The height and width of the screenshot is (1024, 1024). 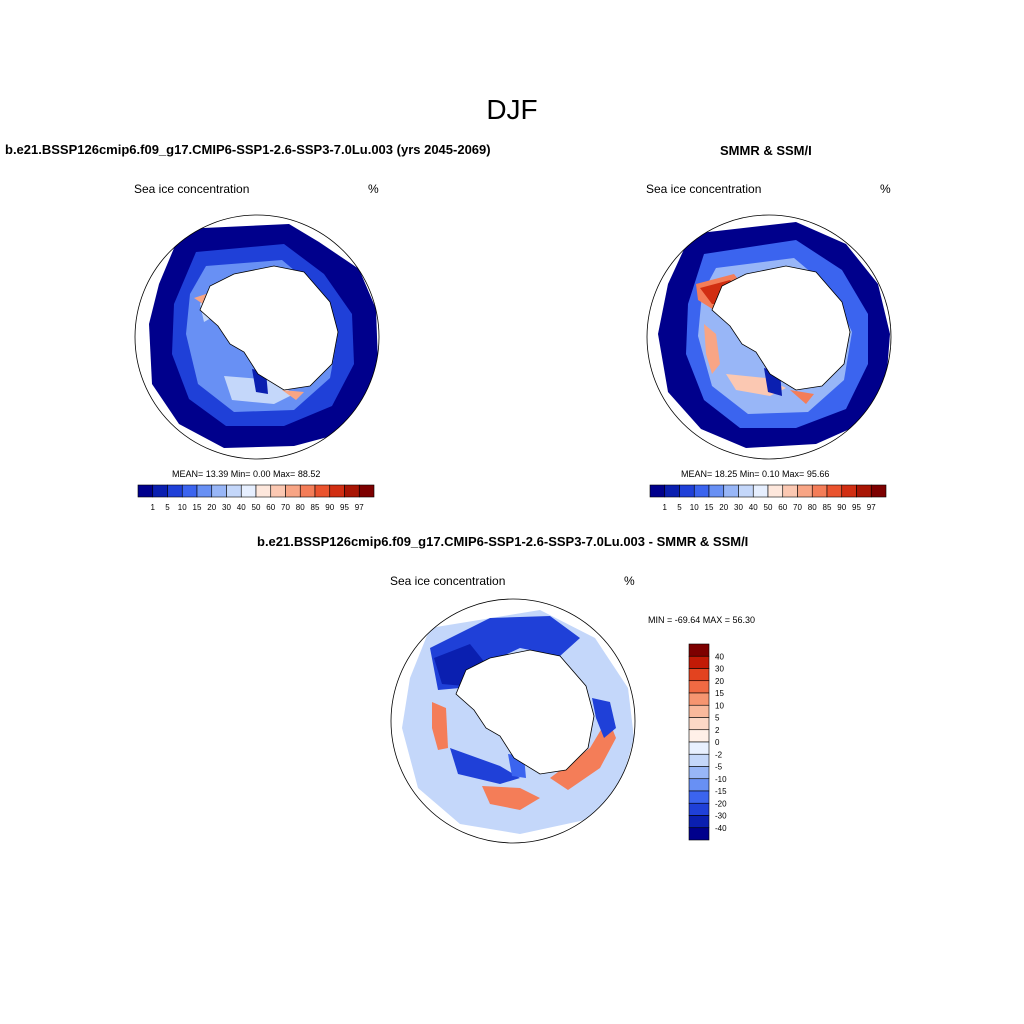 I want to click on model-units-label: %, so click(x=373, y=189).